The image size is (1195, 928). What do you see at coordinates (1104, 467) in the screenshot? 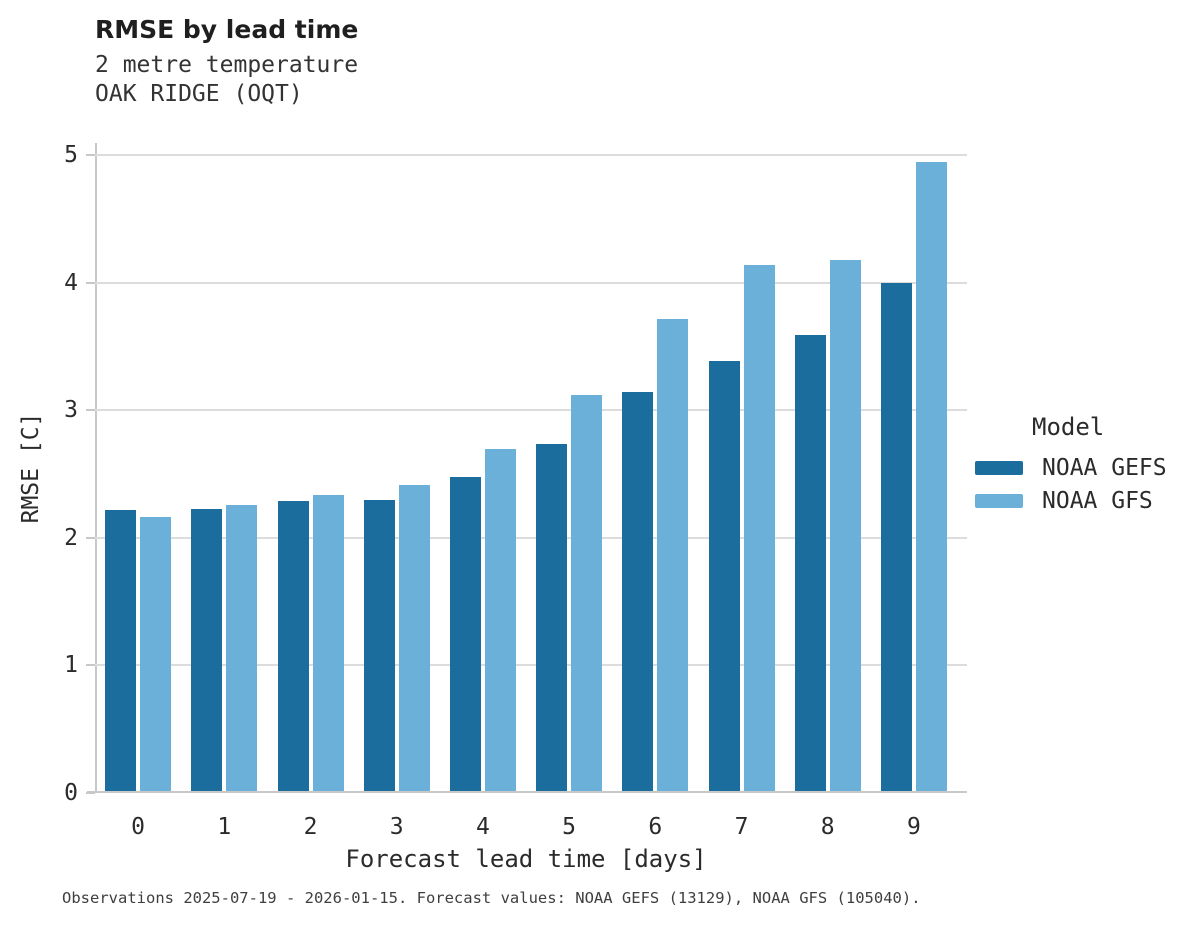
I see `legend-item-label: NOAA GEFS` at bounding box center [1104, 467].